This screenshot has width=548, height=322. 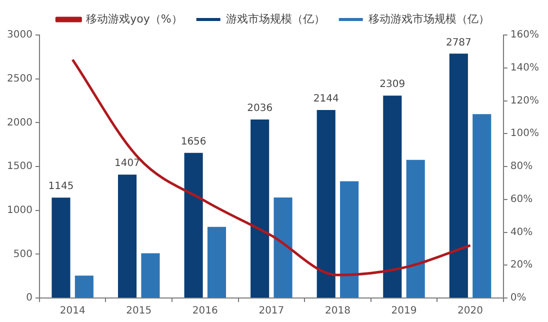 What do you see at coordinates (29, 298) in the screenshot?
I see `y-tick-label: 0` at bounding box center [29, 298].